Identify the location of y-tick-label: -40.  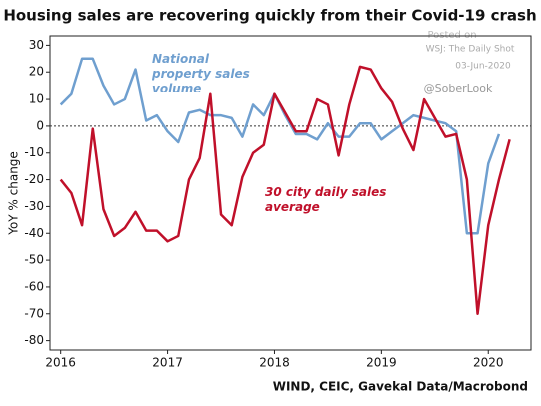
(34, 233).